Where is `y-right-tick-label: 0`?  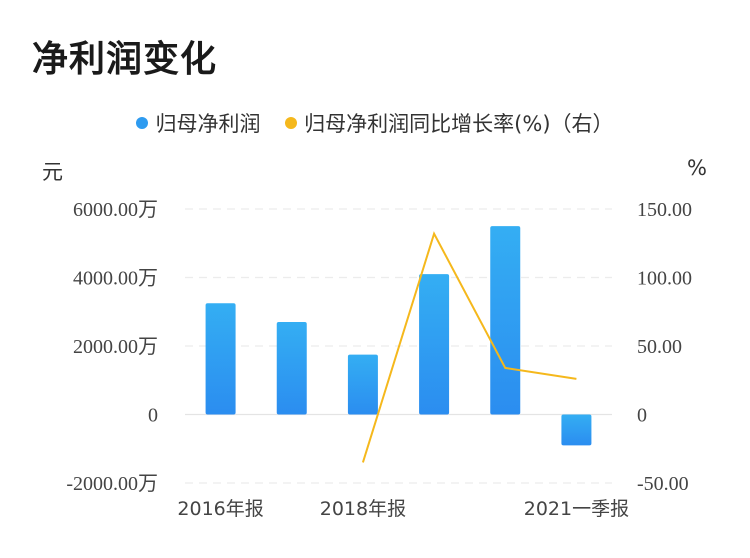
y-right-tick-label: 0 is located at coordinates (642, 416).